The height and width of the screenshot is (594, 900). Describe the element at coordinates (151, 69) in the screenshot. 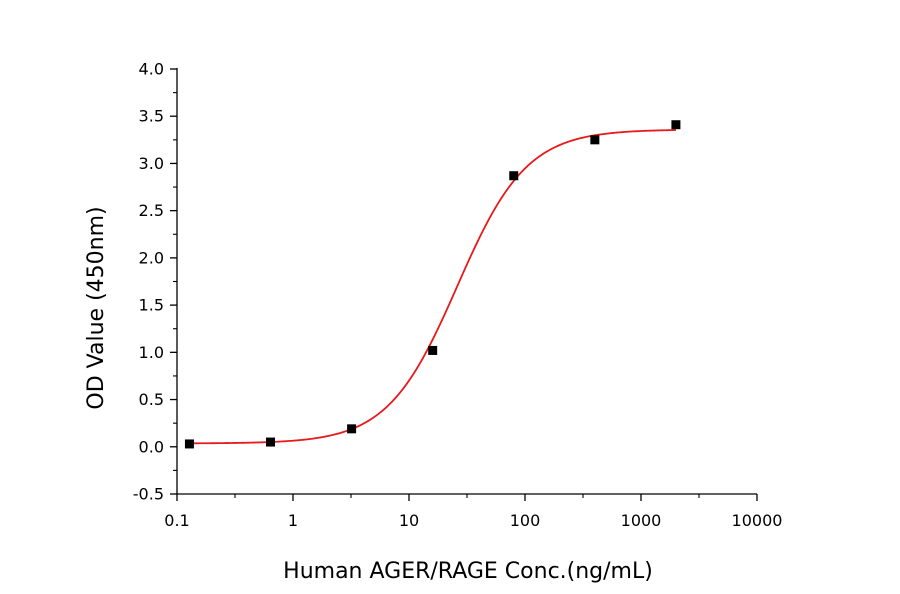

I see `y-tick-label: 4.0` at that location.